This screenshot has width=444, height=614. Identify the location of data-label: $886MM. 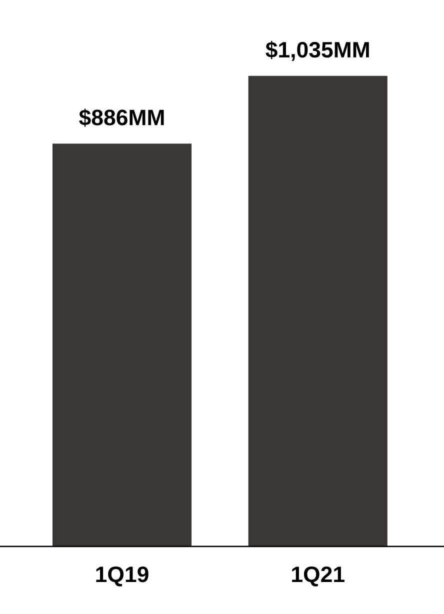
(121, 117).